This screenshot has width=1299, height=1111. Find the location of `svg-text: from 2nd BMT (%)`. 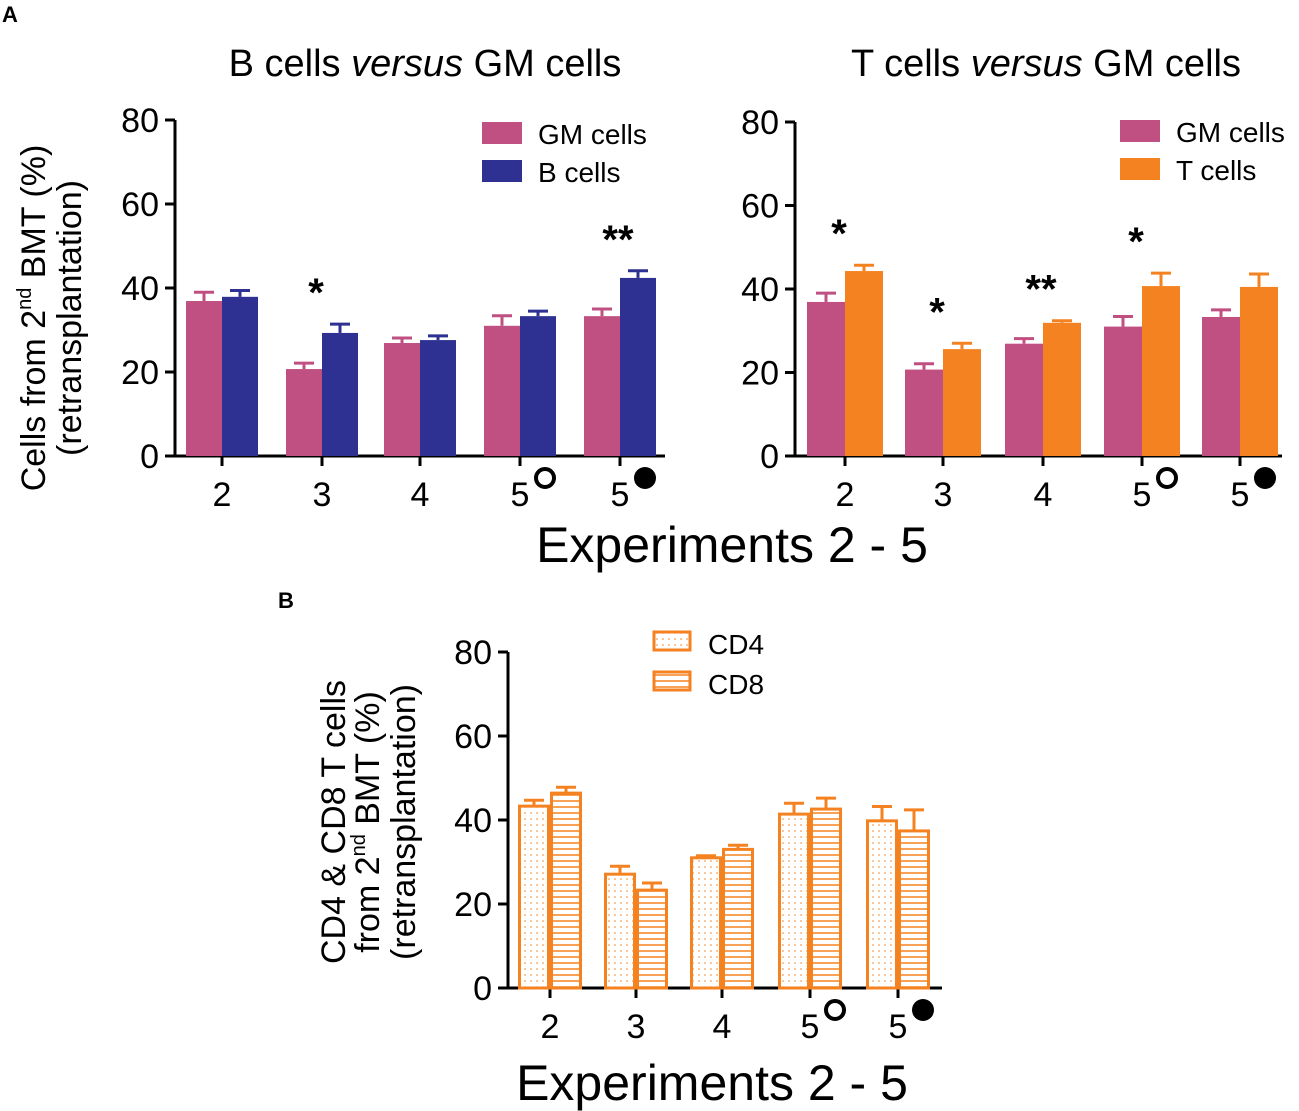

svg-text: from 2nd BMT (%) is located at coordinates (367, 822).